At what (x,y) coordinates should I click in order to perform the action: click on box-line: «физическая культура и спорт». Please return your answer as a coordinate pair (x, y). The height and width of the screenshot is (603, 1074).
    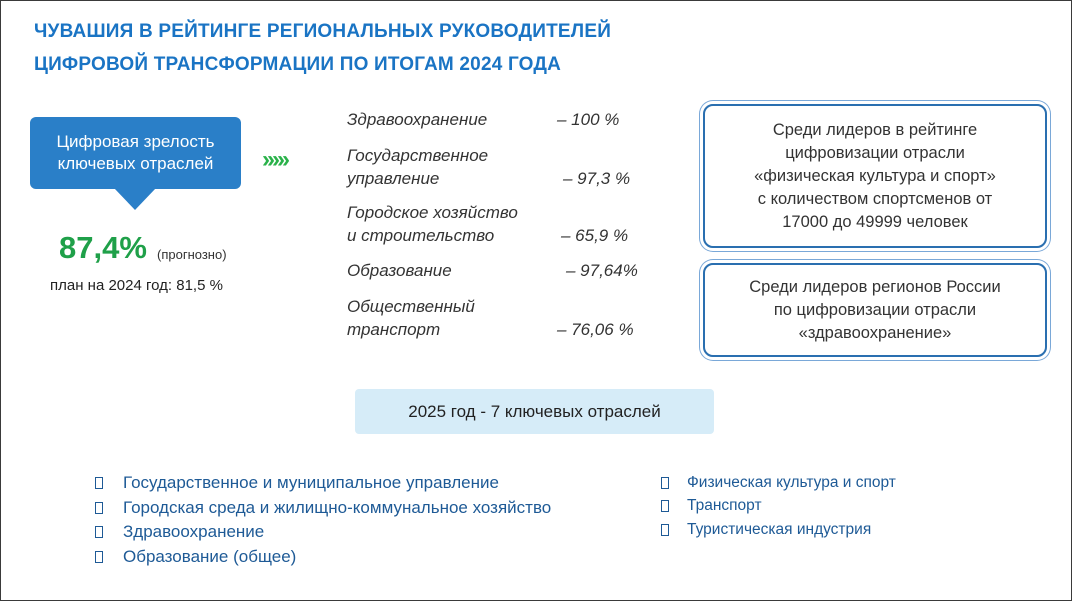
    Looking at the image, I should click on (875, 175).